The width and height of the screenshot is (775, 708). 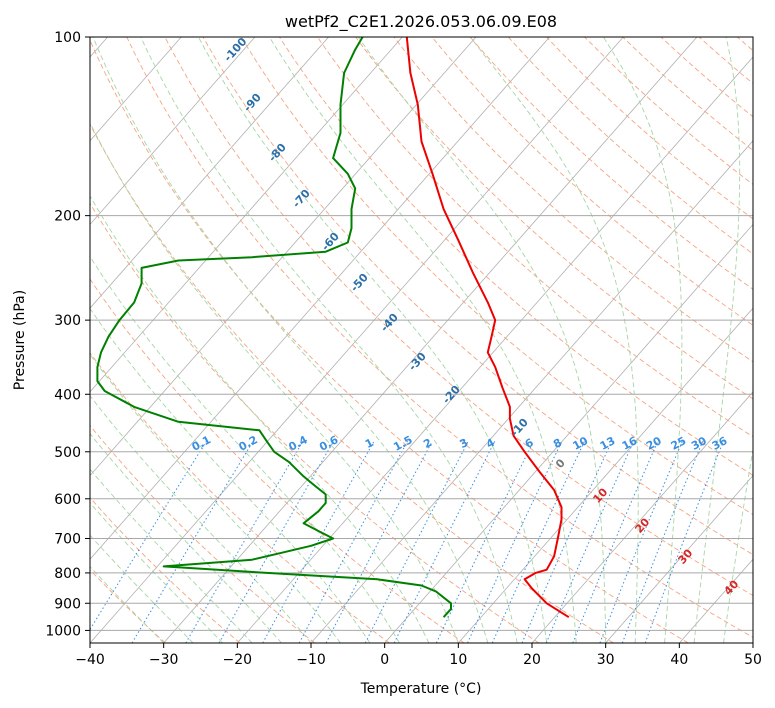 What do you see at coordinates (67, 334) in the screenshot?
I see `y-axis: 100 200 300 400 500 600 700 800 900 1000` at bounding box center [67, 334].